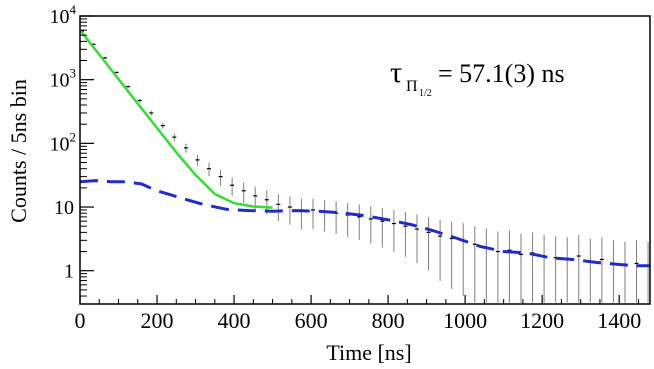  I want to click on y-axis-label: Counts / 5ns bin, so click(18, 151).